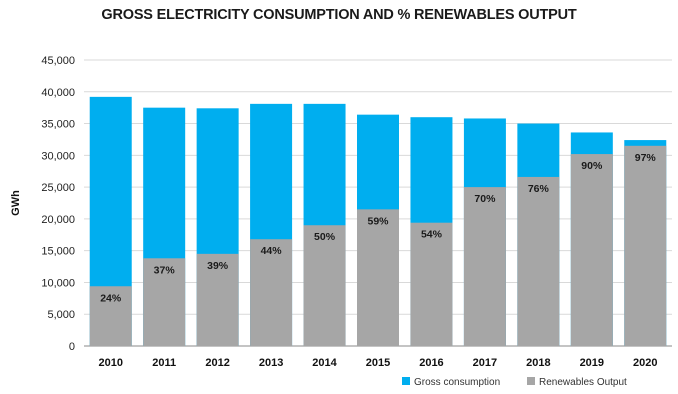 This screenshot has height=394, width=678. What do you see at coordinates (646, 158) in the screenshot?
I see `data-label: 97%` at bounding box center [646, 158].